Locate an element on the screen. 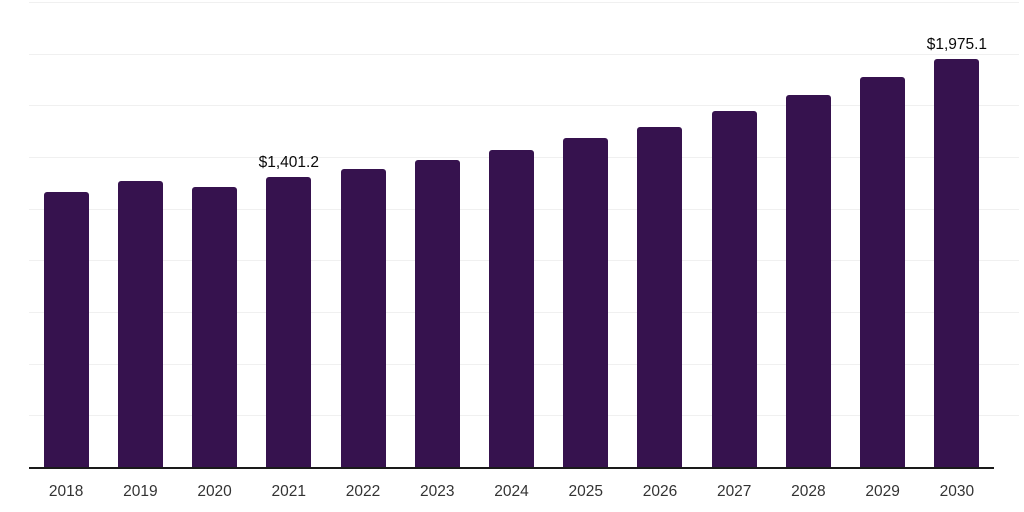 This screenshot has height=512, width=1024. bar-2020 is located at coordinates (215, 326).